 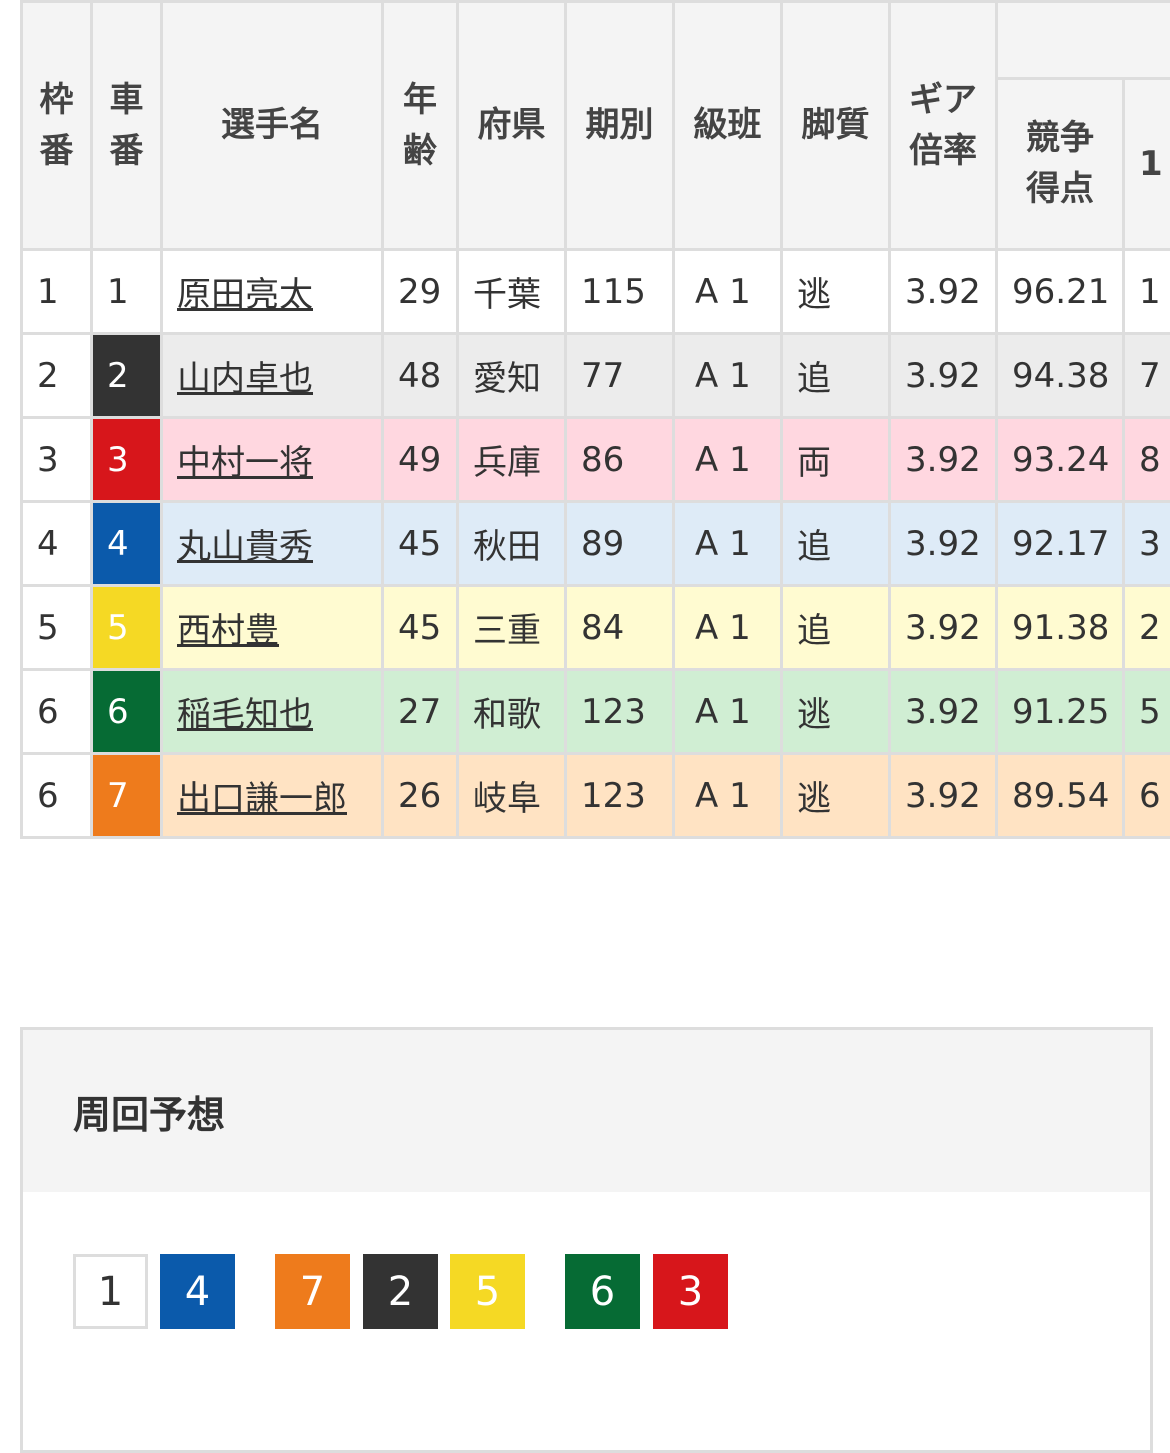 I want to click on header-score: 競争得点, so click(x=1060, y=164).